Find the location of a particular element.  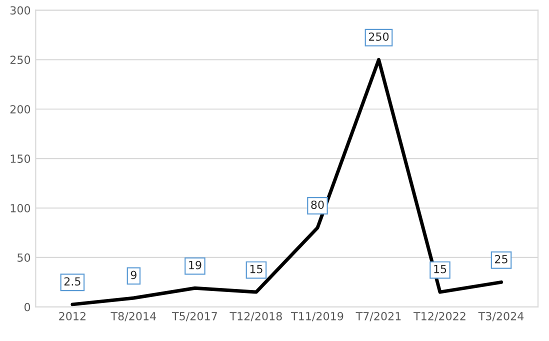

data-label: 2.5 is located at coordinates (72, 281).